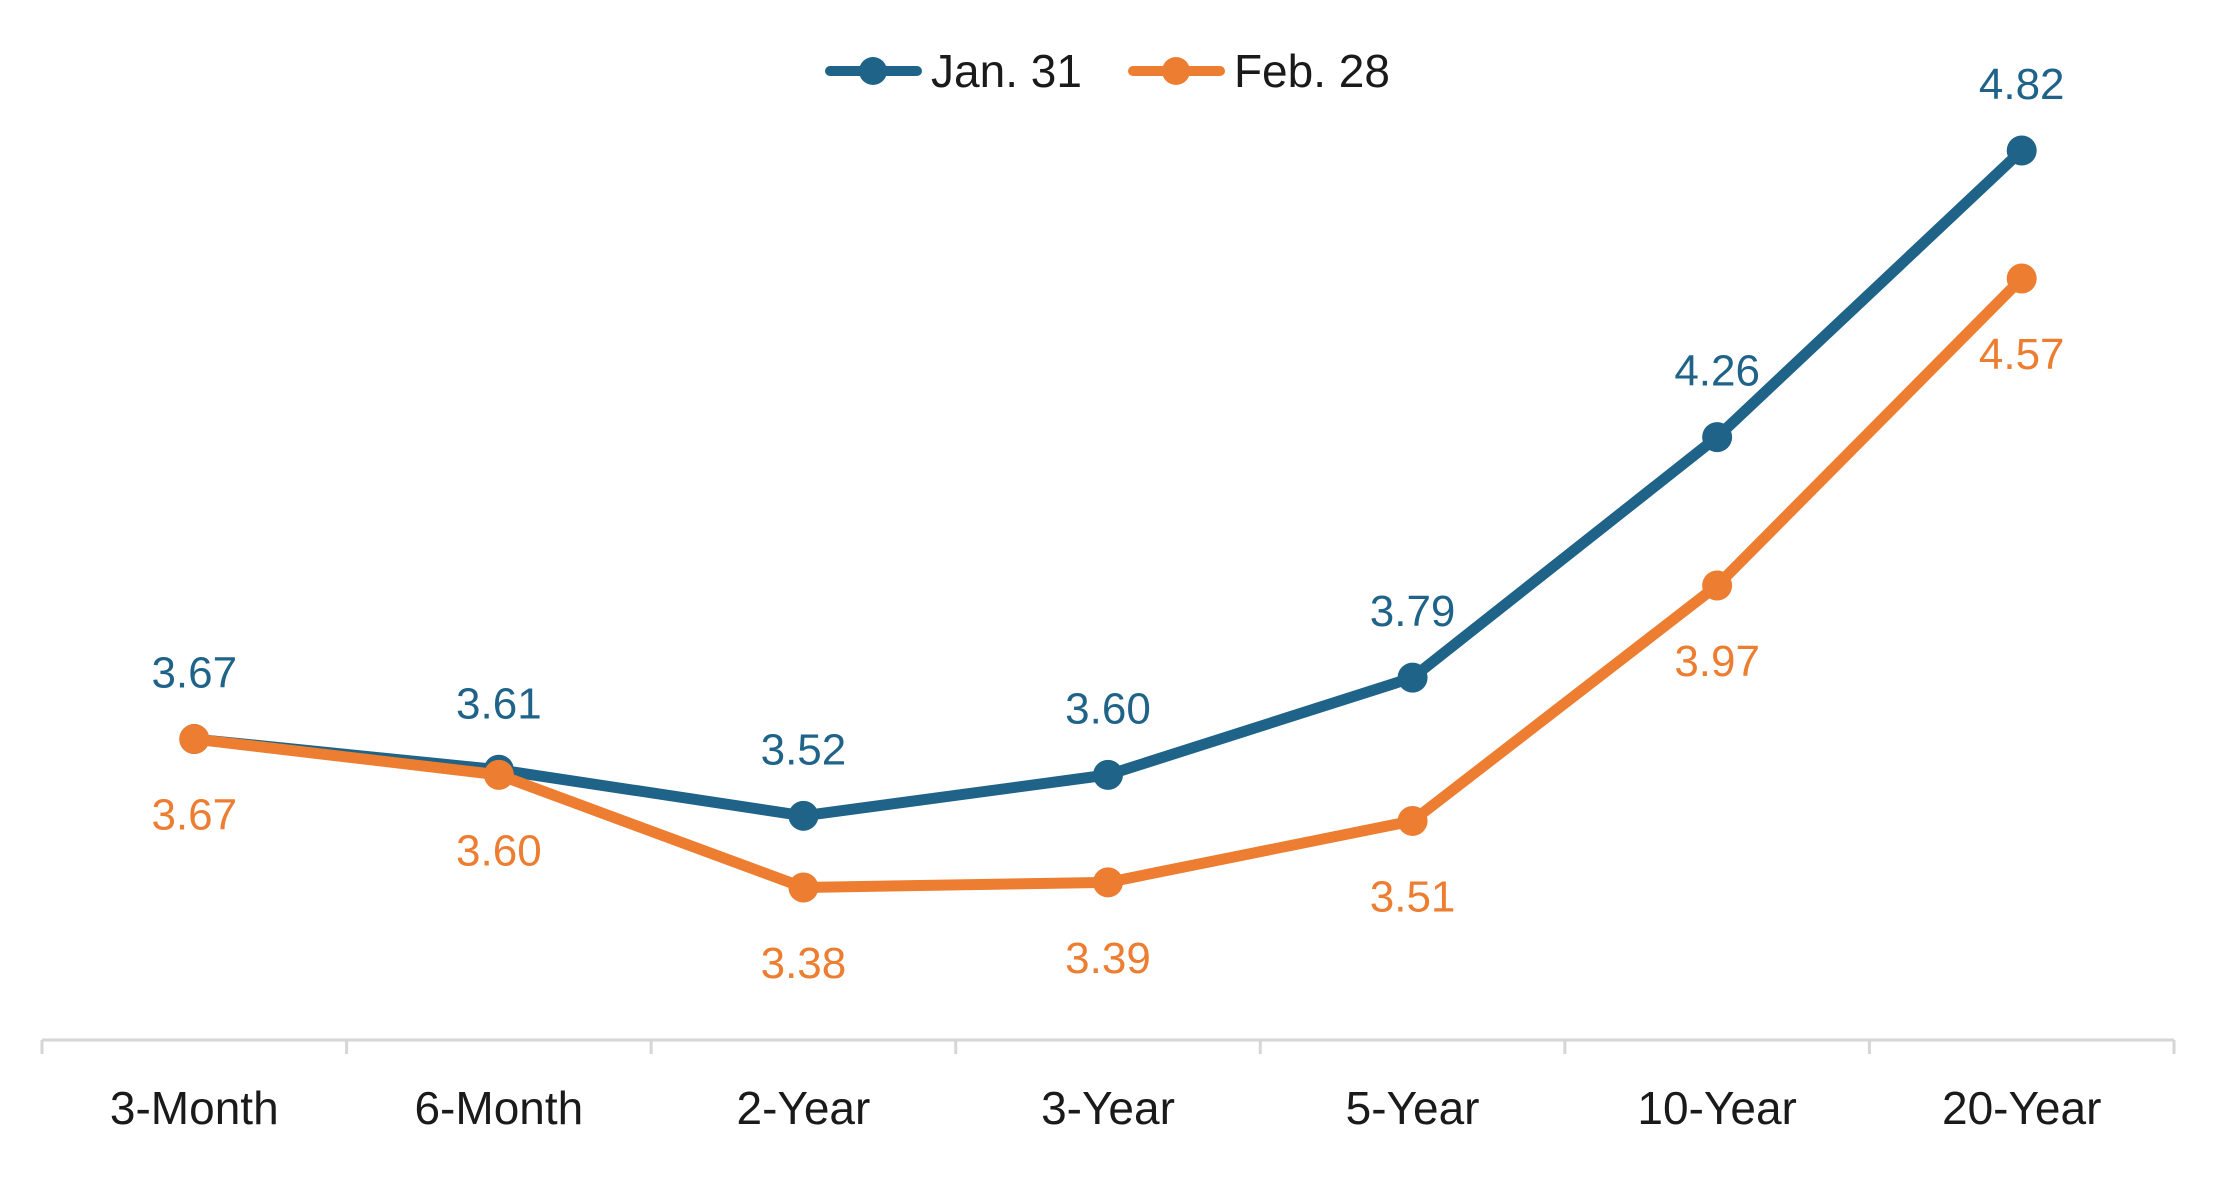  I want to click on data-label-jan-31-20-year: 4.82, so click(2022, 84).